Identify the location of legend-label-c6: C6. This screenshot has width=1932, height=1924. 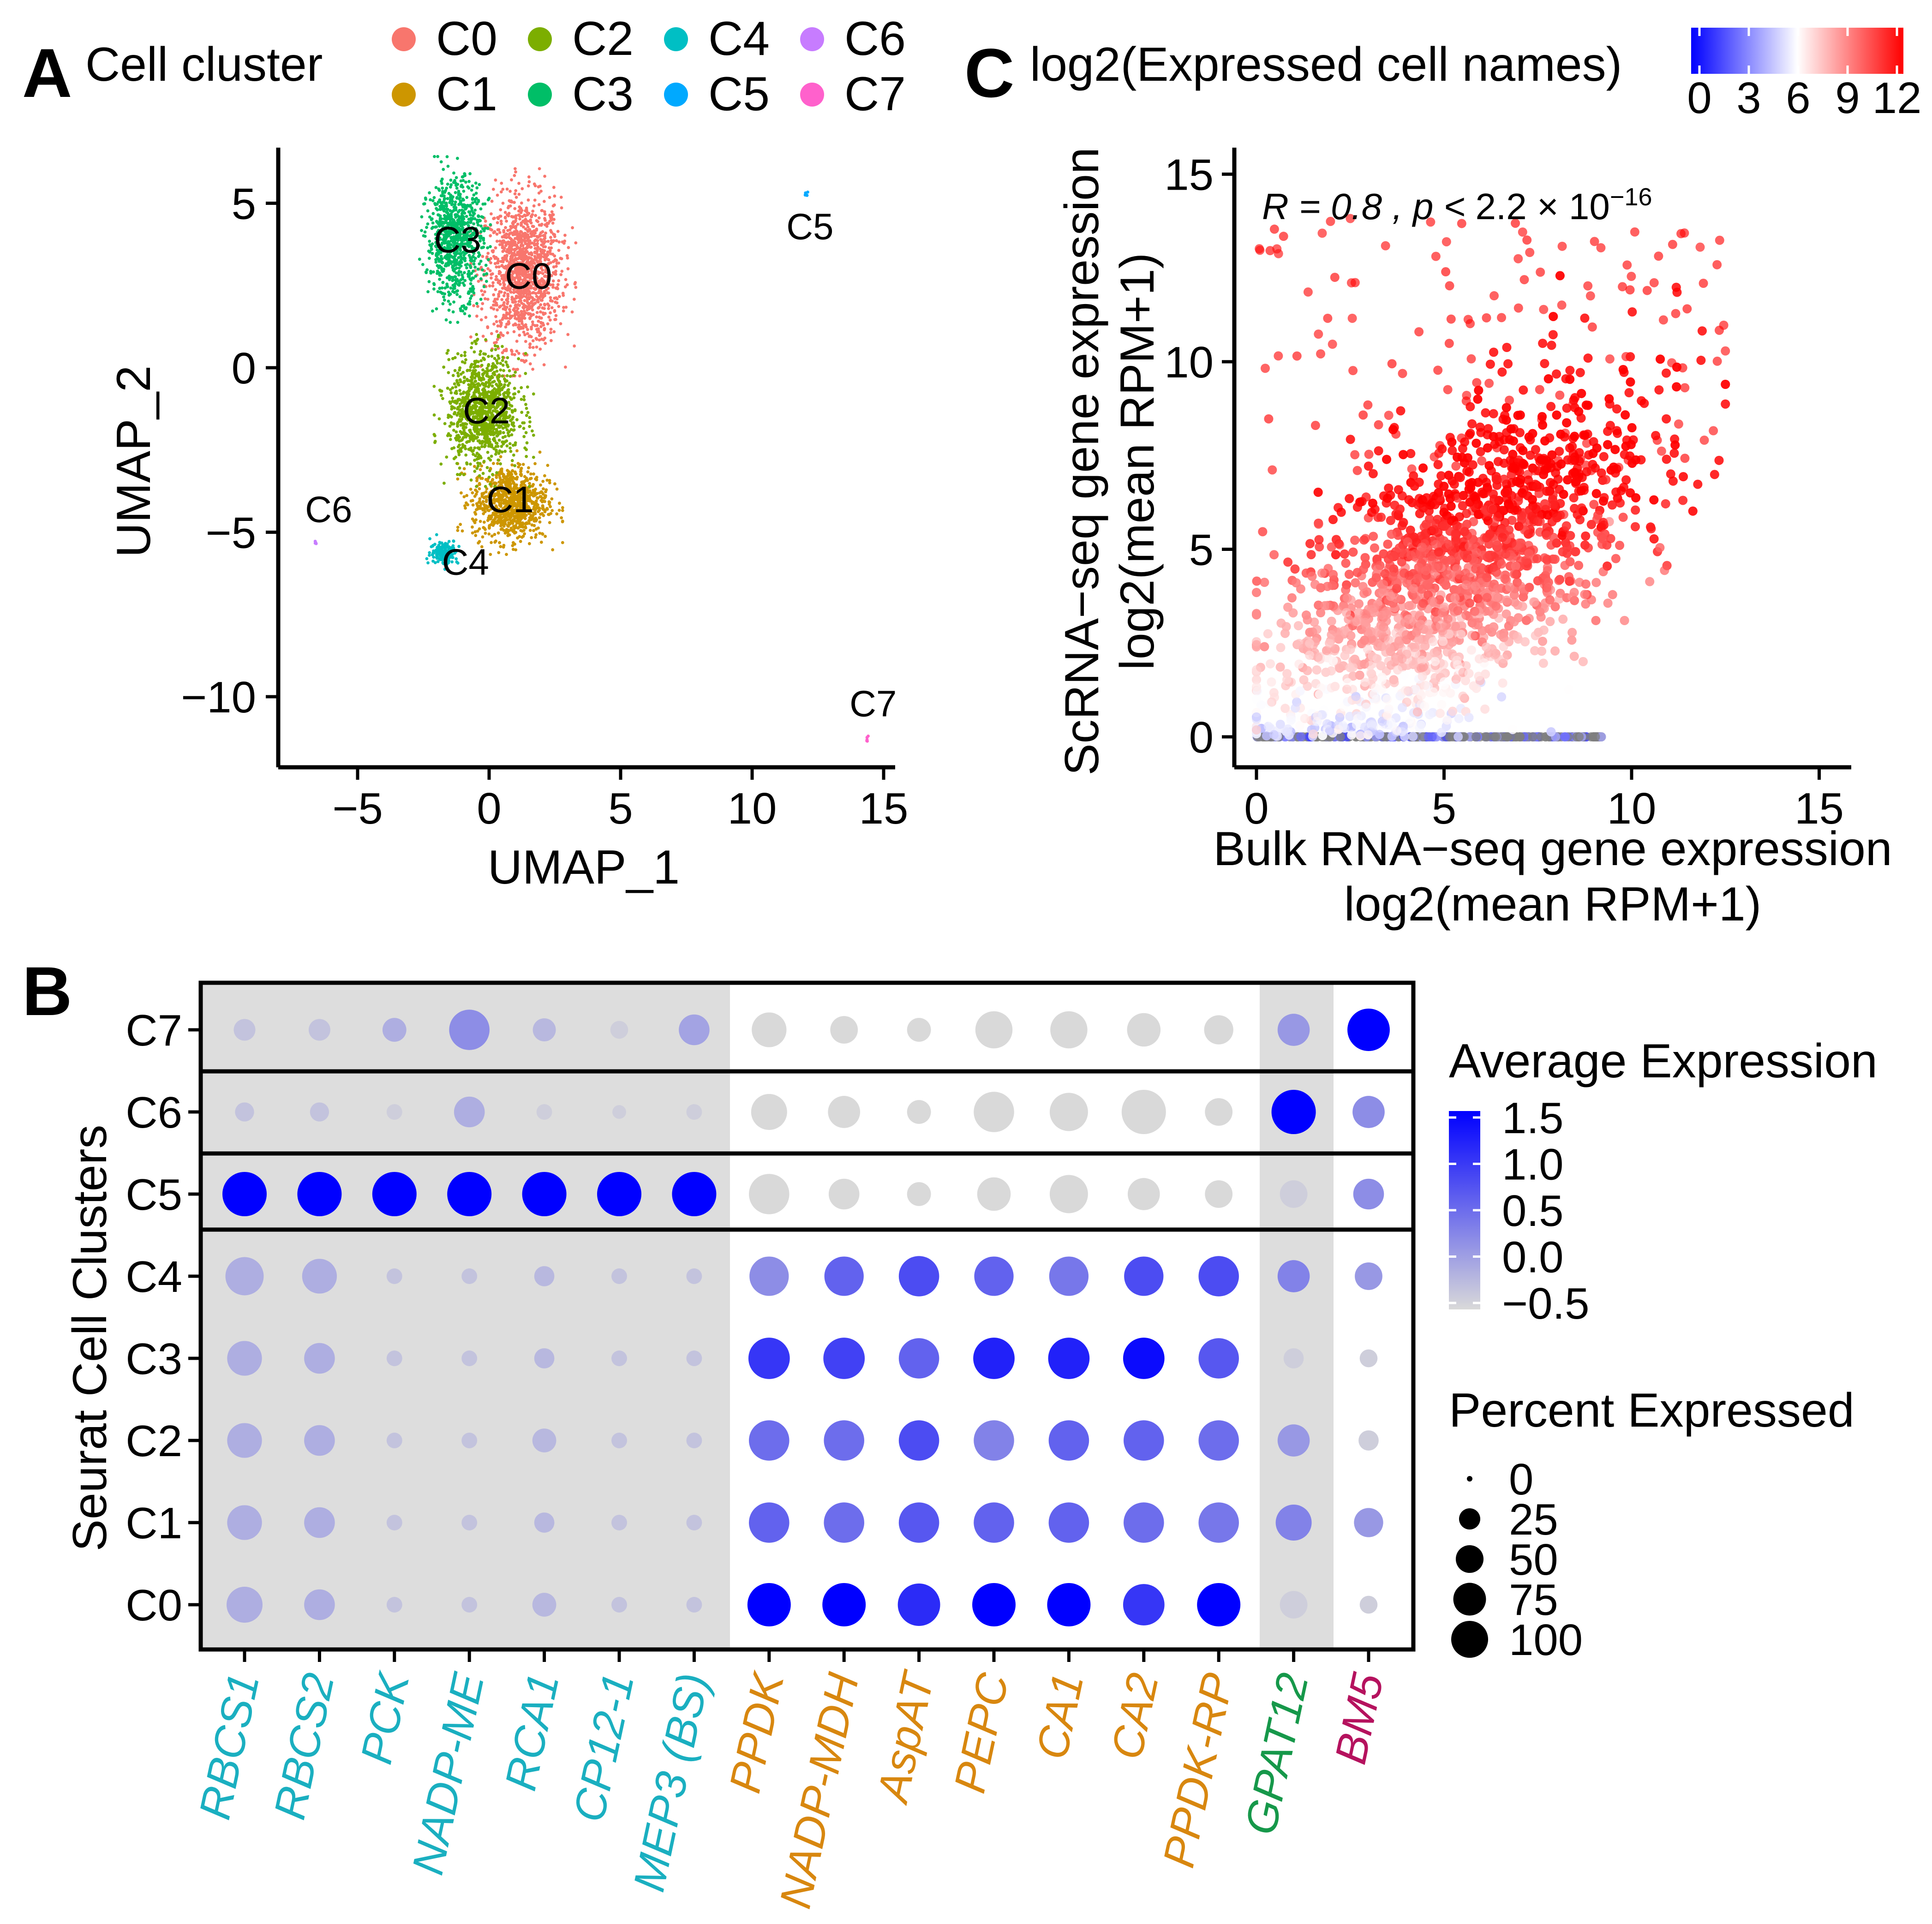
(875, 39).